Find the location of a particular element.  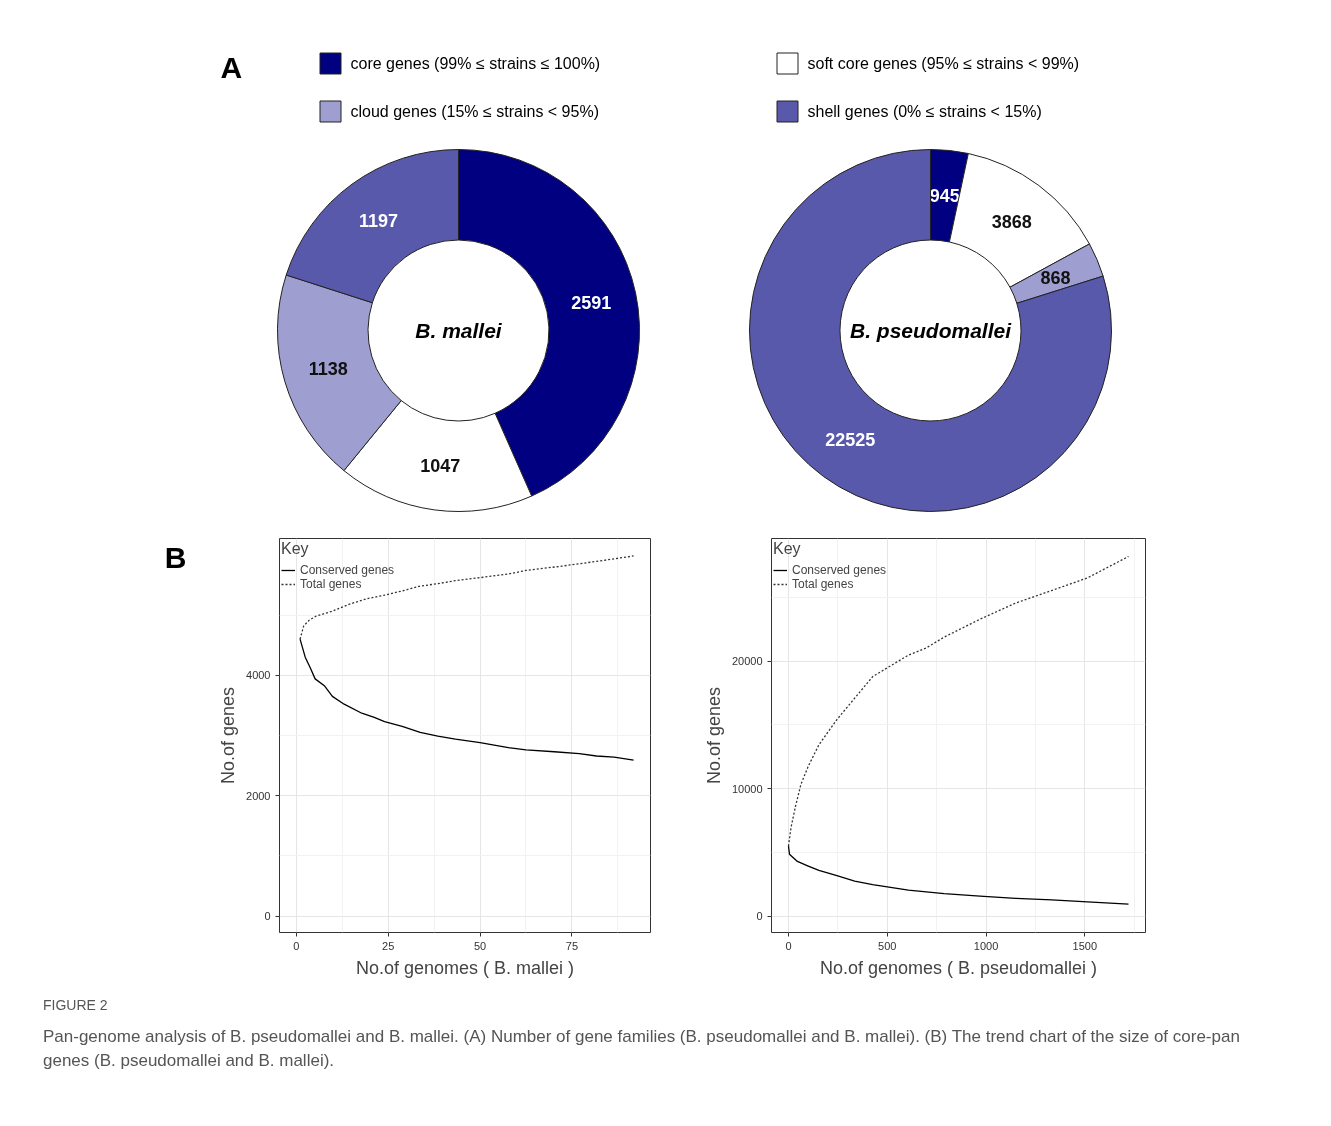

data-label: 3868 is located at coordinates (1011, 222).